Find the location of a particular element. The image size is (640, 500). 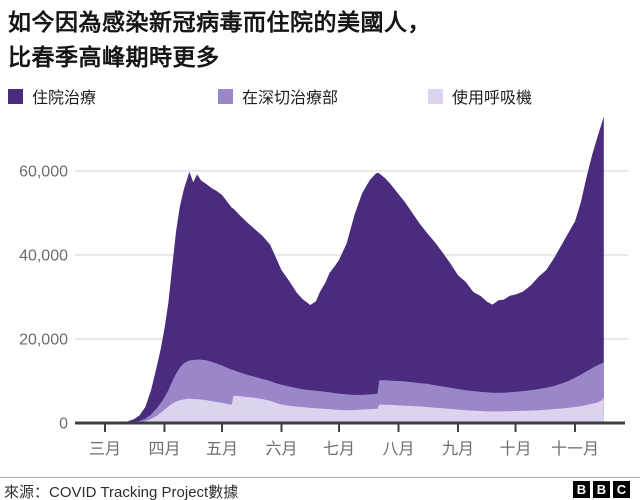

y-axis-label-40000: 40,000 is located at coordinates (43, 256).